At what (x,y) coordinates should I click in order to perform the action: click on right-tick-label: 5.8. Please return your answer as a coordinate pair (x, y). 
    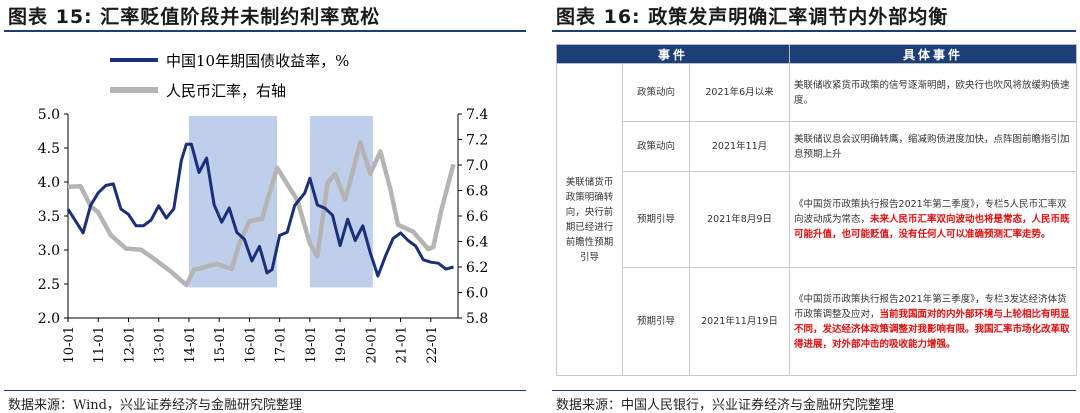
    Looking at the image, I should click on (477, 319).